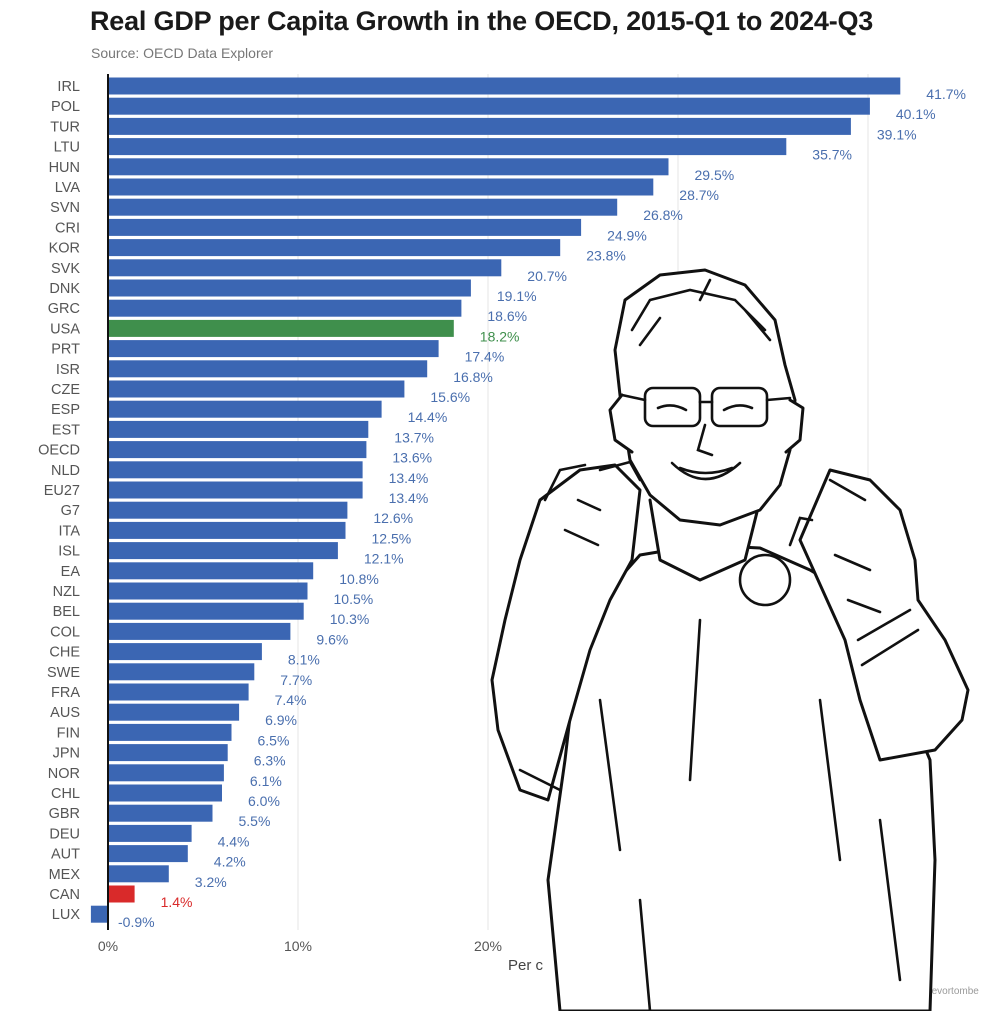  I want to click on category-label: KOR, so click(64, 249).